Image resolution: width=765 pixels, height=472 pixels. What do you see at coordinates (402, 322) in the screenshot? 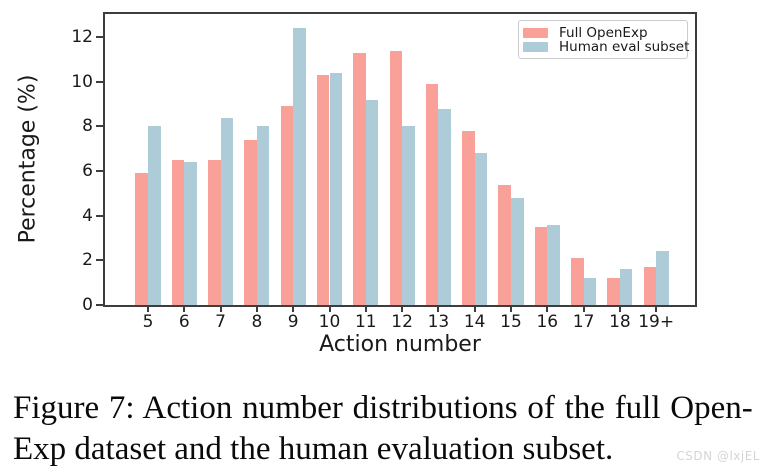
I see `x-tick-label: 12` at bounding box center [402, 322].